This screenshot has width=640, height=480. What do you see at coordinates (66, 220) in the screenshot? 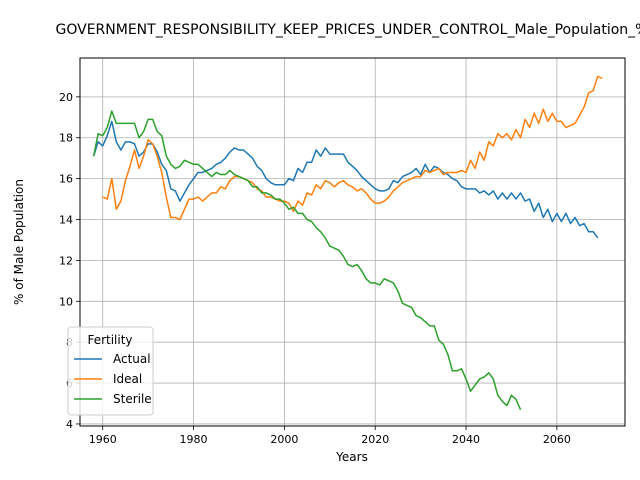
I see `y-tick-label: 14` at bounding box center [66, 220].